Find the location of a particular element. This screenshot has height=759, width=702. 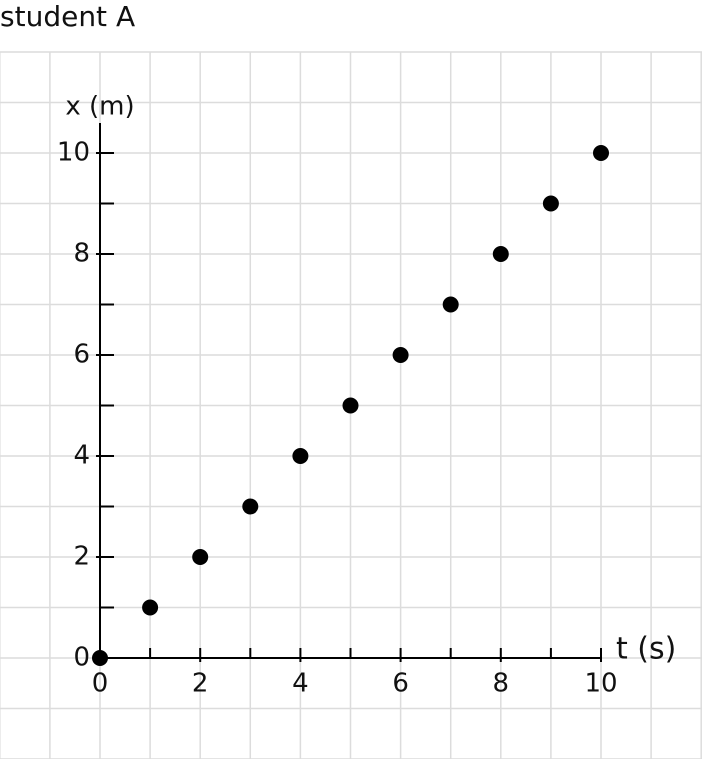

x-tick-label: 2 is located at coordinates (200, 684).